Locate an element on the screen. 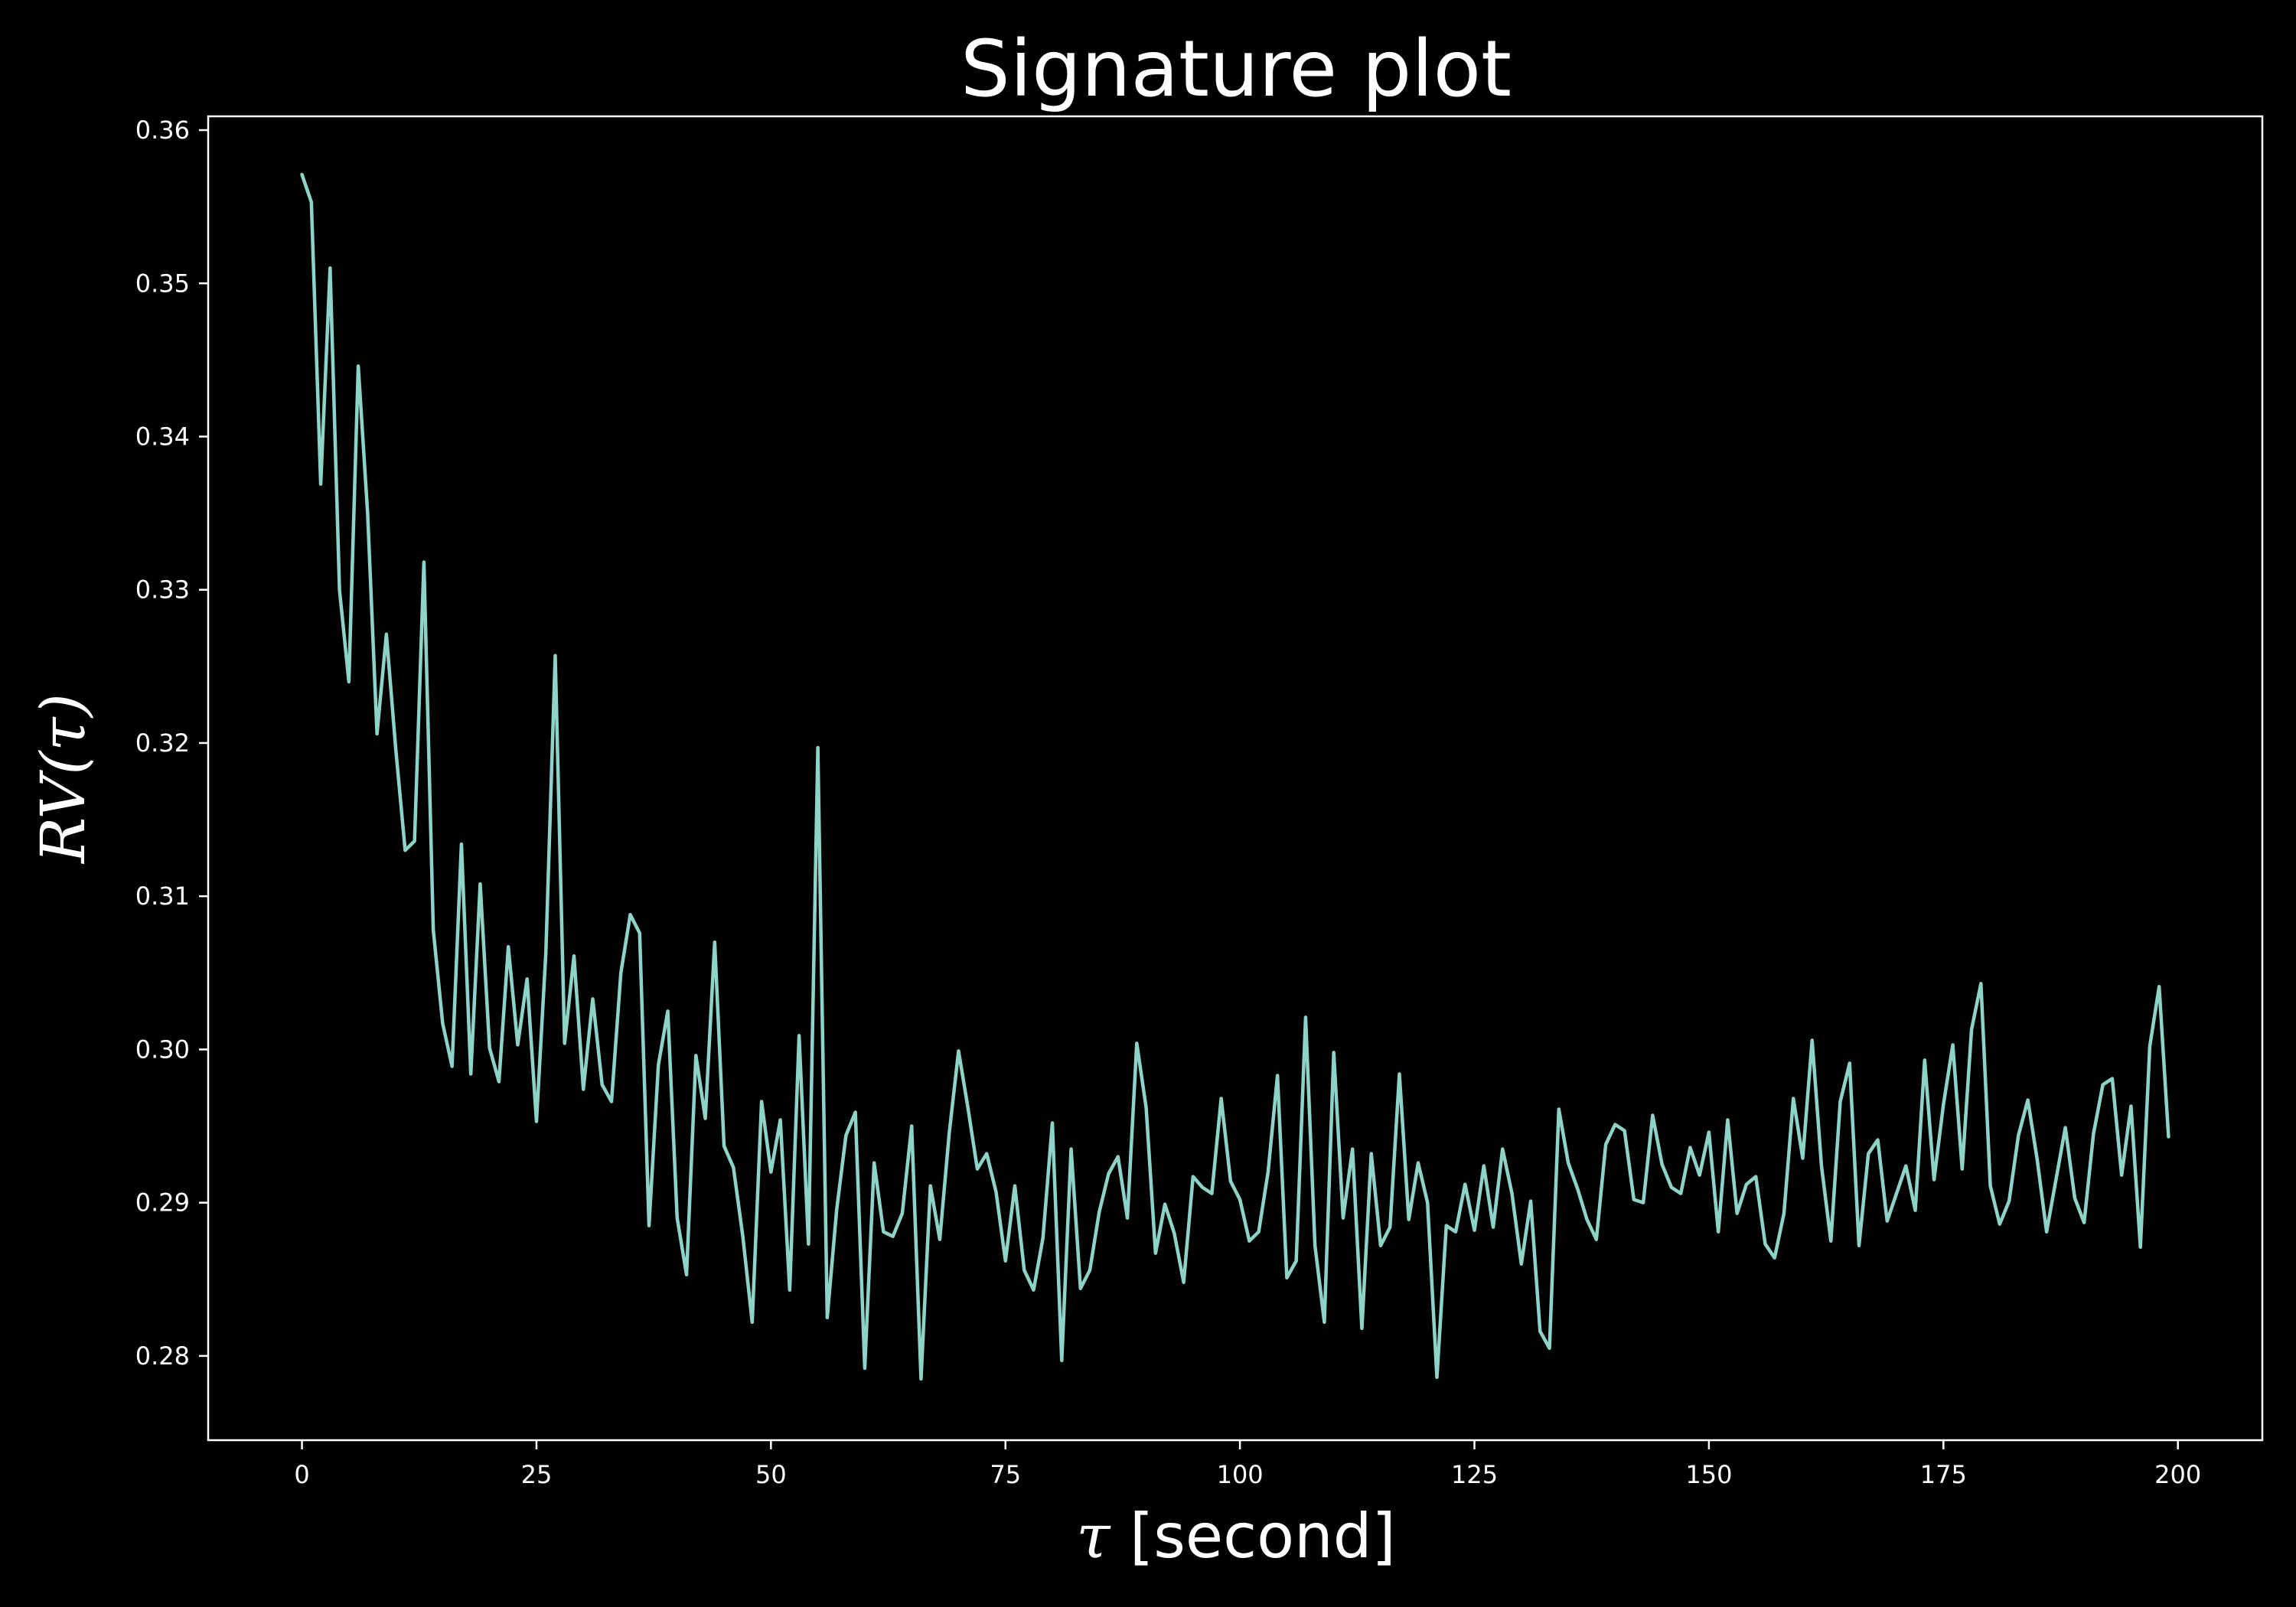  chart-title: Signature plot is located at coordinates (1236, 69).